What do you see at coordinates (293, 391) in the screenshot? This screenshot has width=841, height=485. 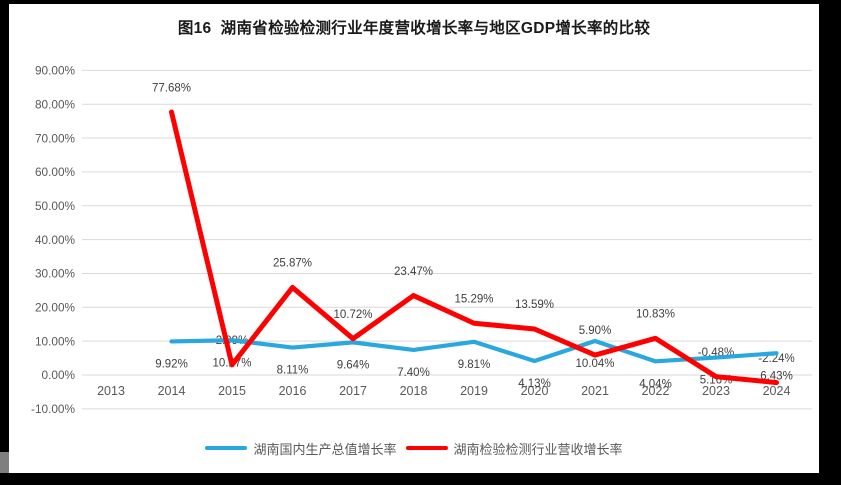 I see `x-axis-tick-label: 2016` at bounding box center [293, 391].